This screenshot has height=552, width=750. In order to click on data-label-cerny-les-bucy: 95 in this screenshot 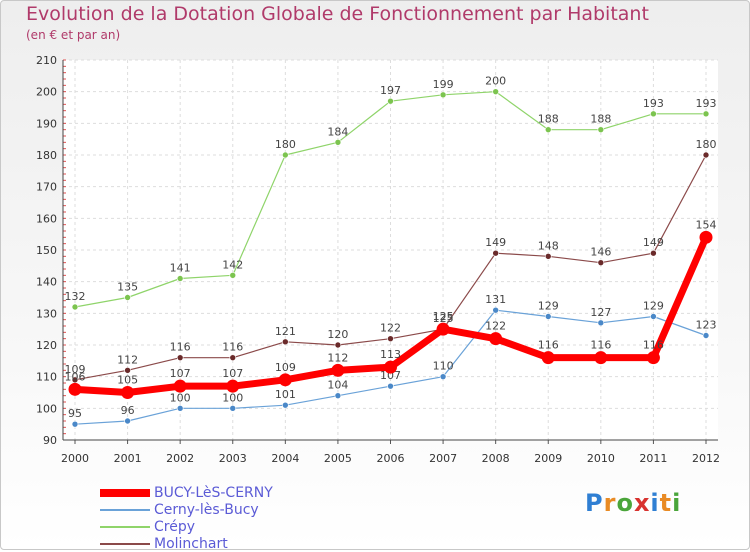, I will do `click(75, 413)`.